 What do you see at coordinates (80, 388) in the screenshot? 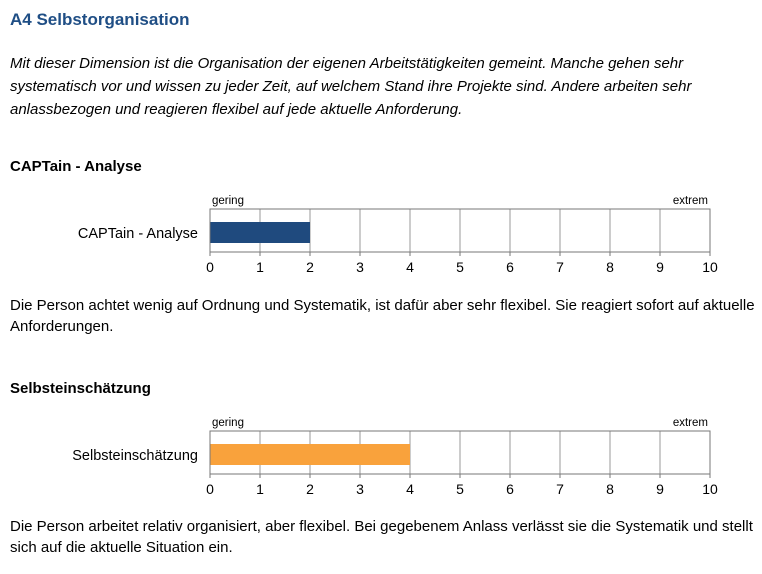
I see `section-heading-self-assessment: Selbsteinschätzung` at bounding box center [80, 388].